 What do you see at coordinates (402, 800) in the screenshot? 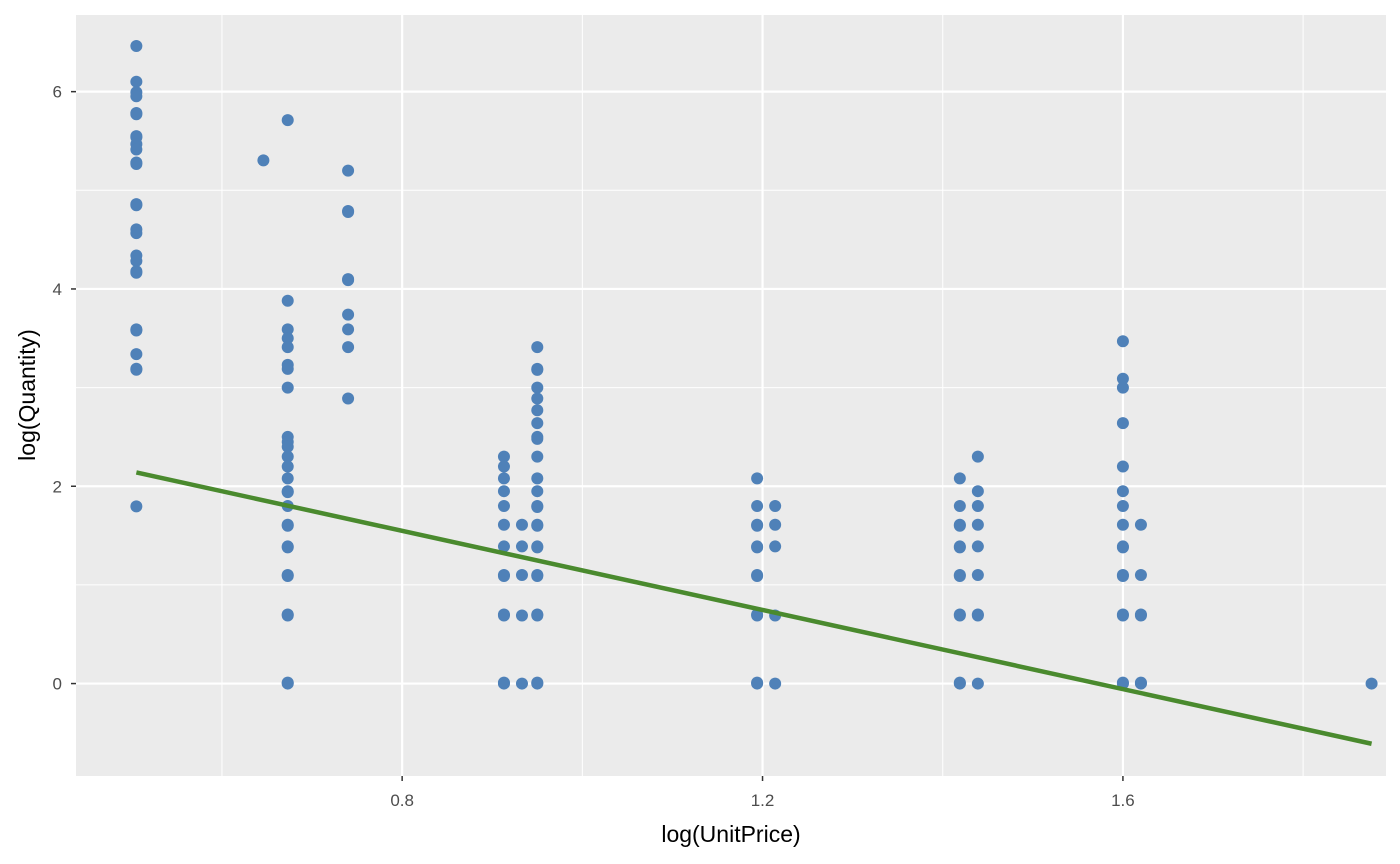
I see `x-tick-label: 0.8` at bounding box center [402, 800].